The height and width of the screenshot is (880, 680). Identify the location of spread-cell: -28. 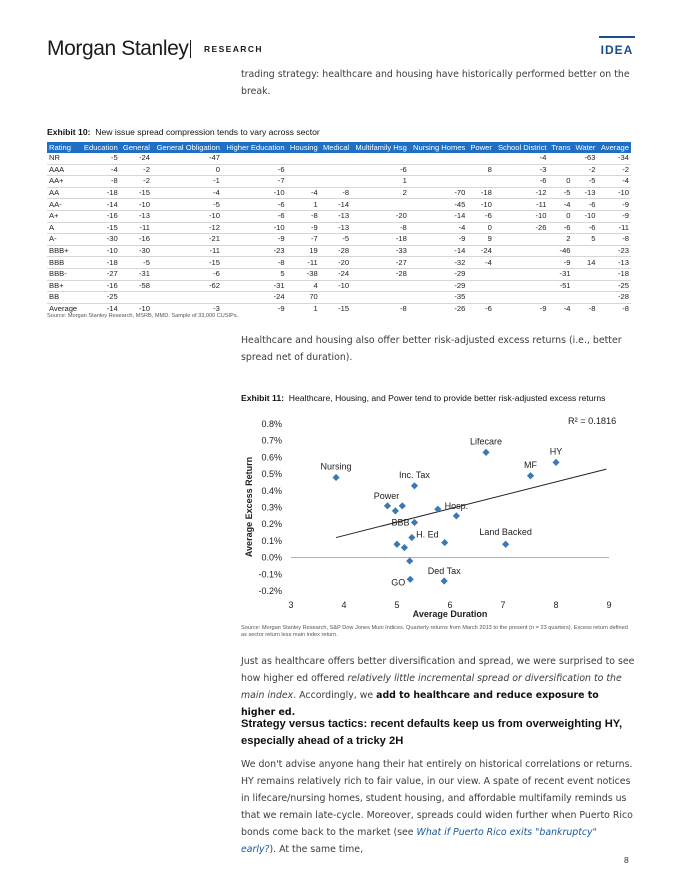
(335, 251).